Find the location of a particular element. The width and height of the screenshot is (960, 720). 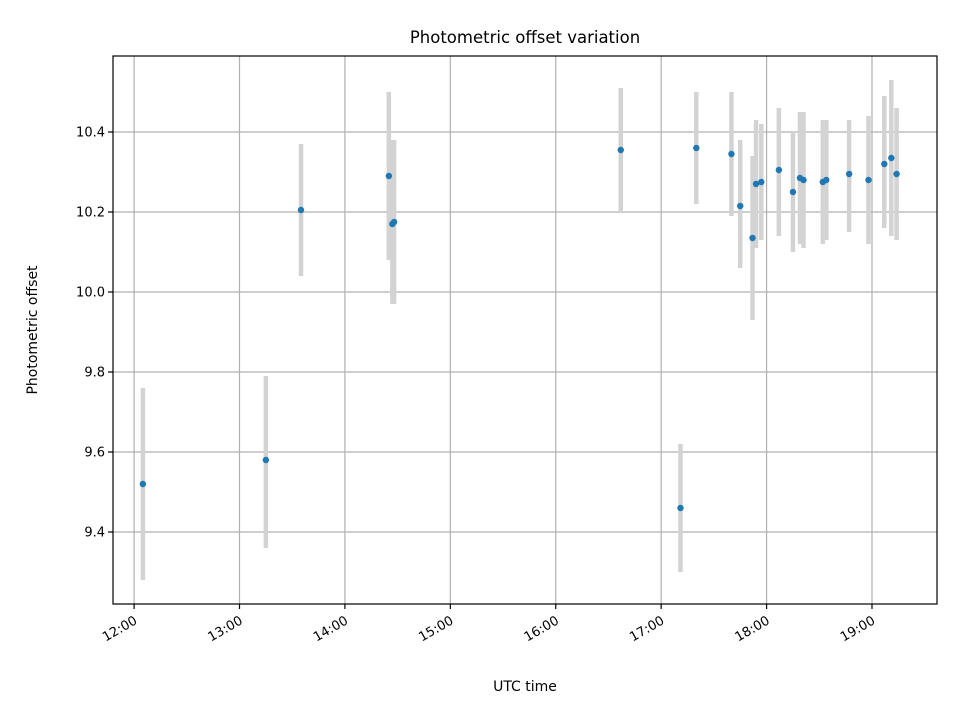

y-tick-label: 9.6 is located at coordinates (94, 453).